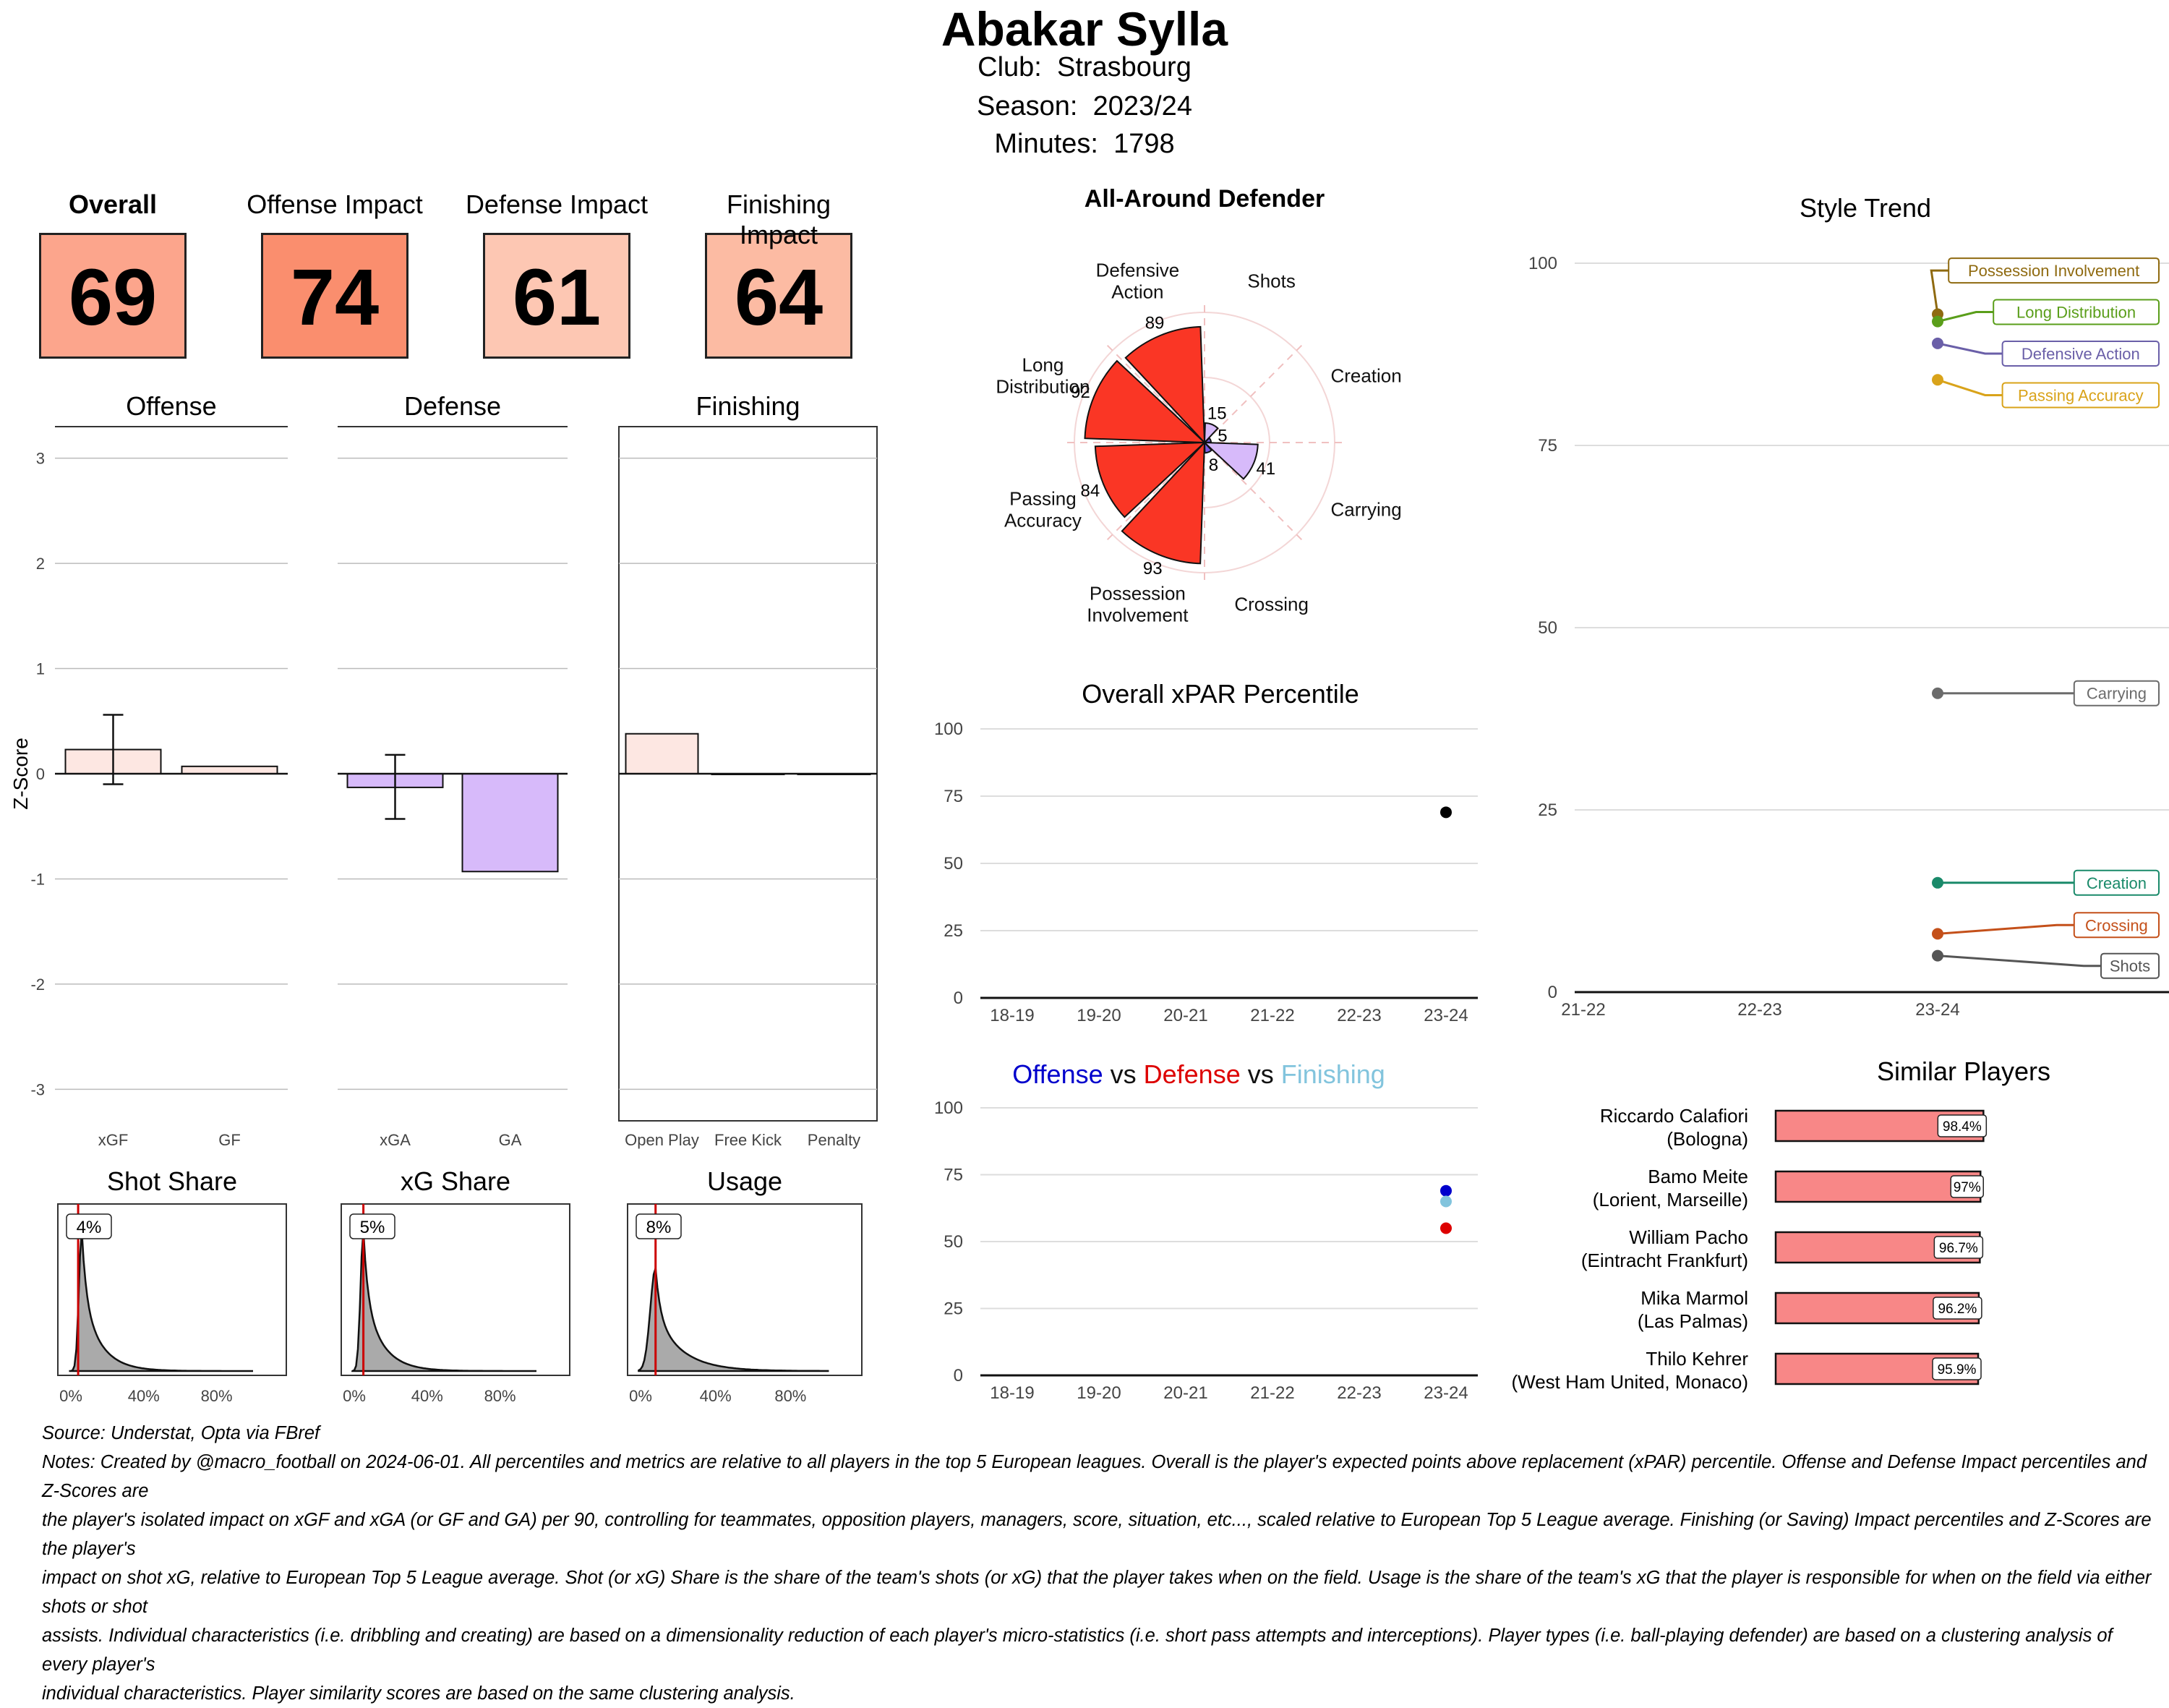 The image size is (2169, 1708). Describe the element at coordinates (1213, 466) in the screenshot. I see `radar-value-label: 8` at that location.